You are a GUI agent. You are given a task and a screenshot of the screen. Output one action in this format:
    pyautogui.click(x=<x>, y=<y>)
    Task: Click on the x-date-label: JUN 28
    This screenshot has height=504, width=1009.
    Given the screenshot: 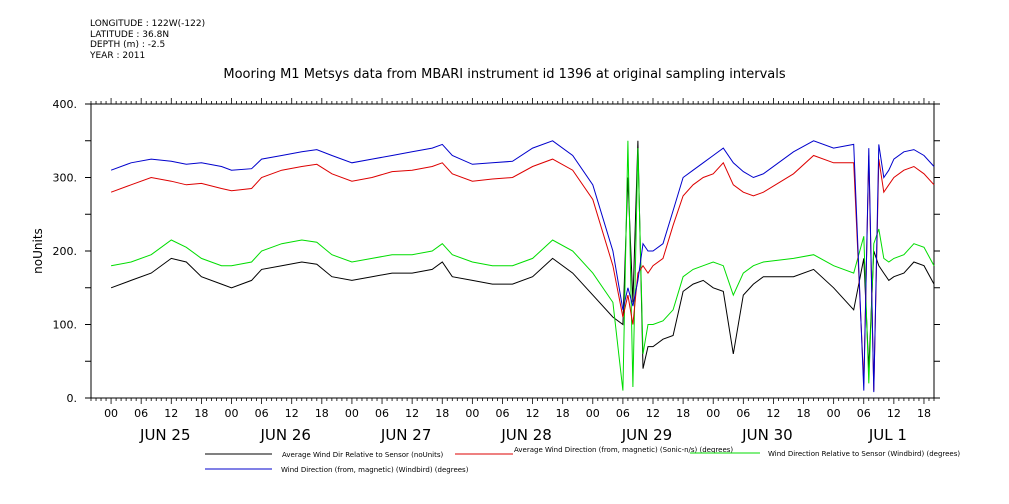 What is the action you would take?
    pyautogui.click(x=525, y=435)
    